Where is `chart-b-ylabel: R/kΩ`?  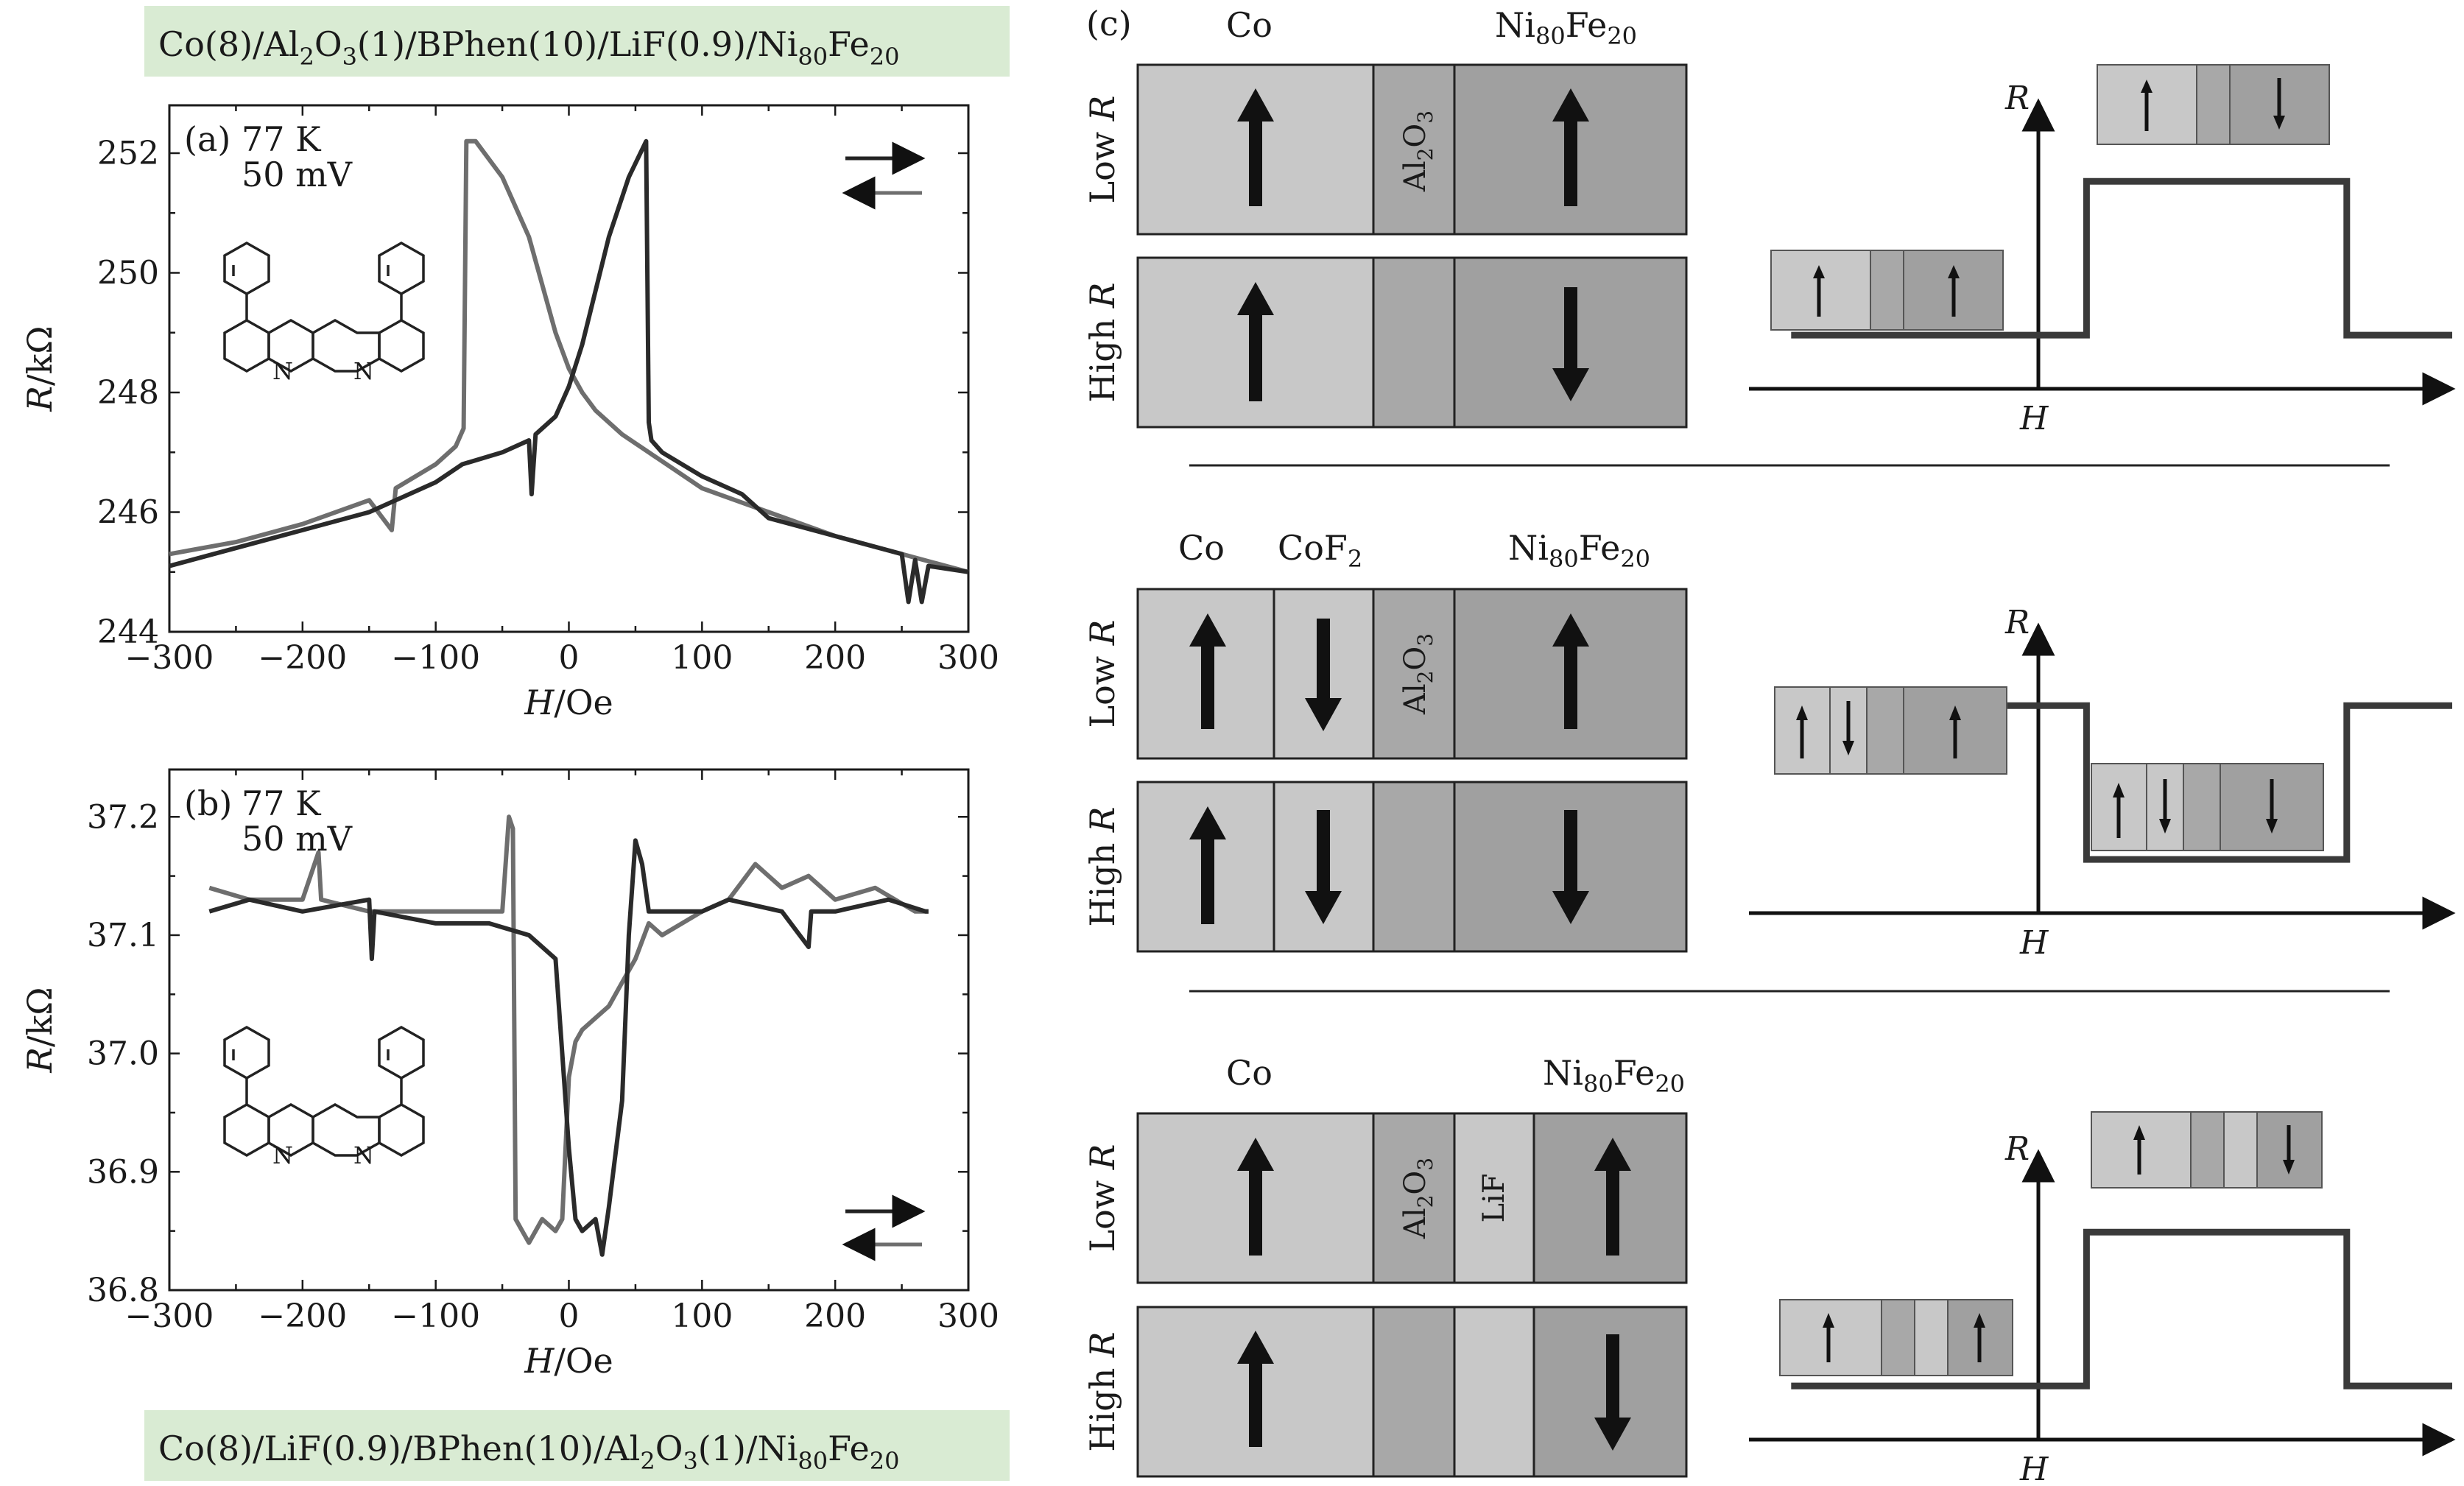 chart-b-ylabel: R/kΩ is located at coordinates (40, 1030).